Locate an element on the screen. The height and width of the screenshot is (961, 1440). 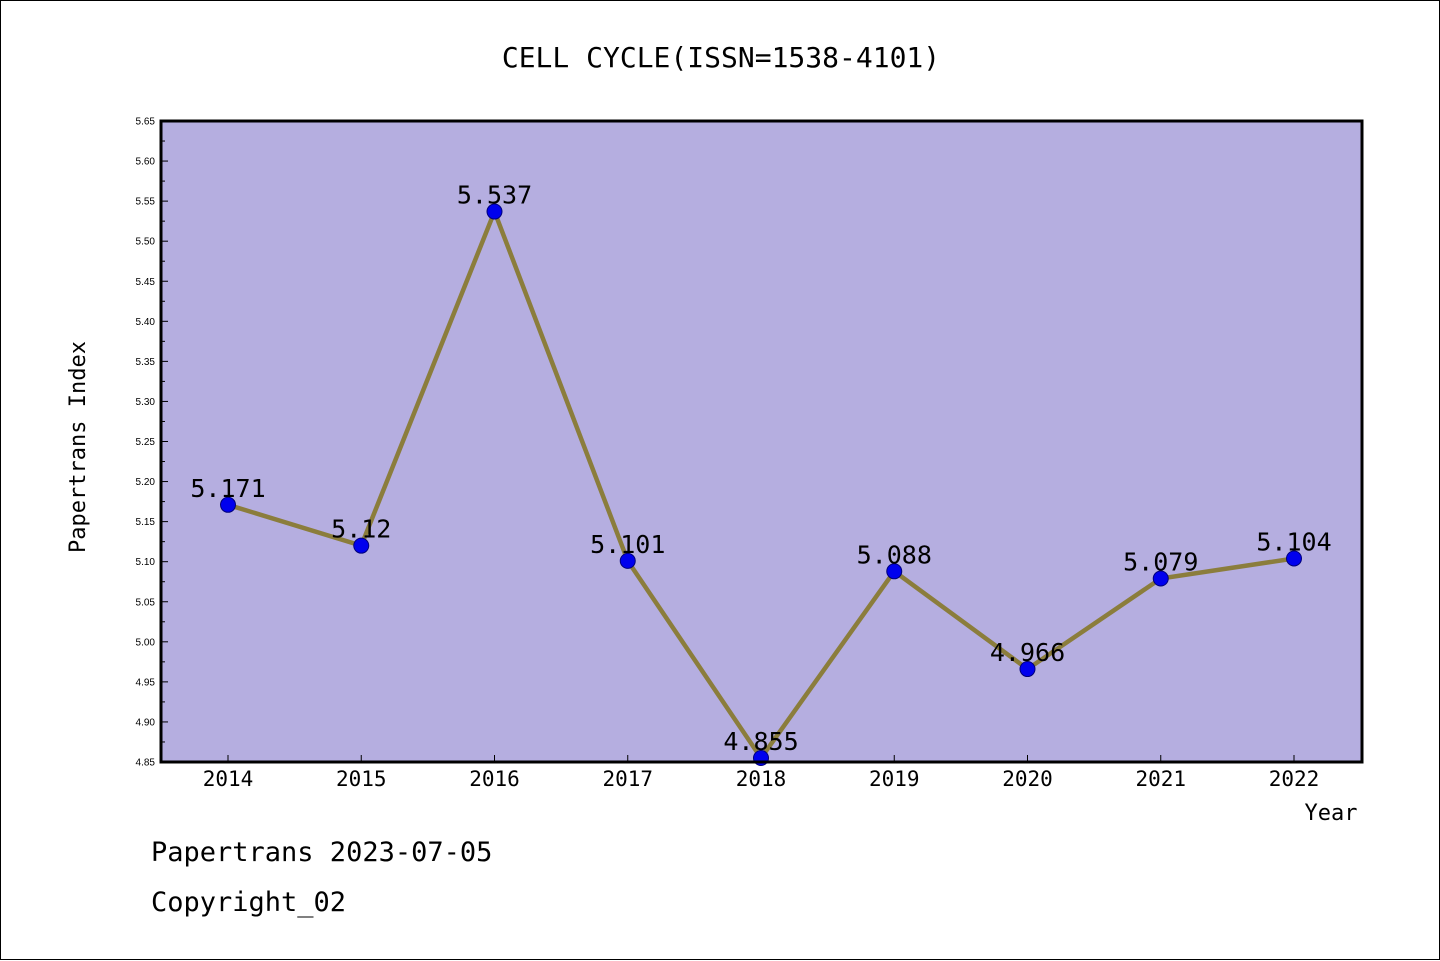
y-tick-label: 5.10 is located at coordinates (146, 562).